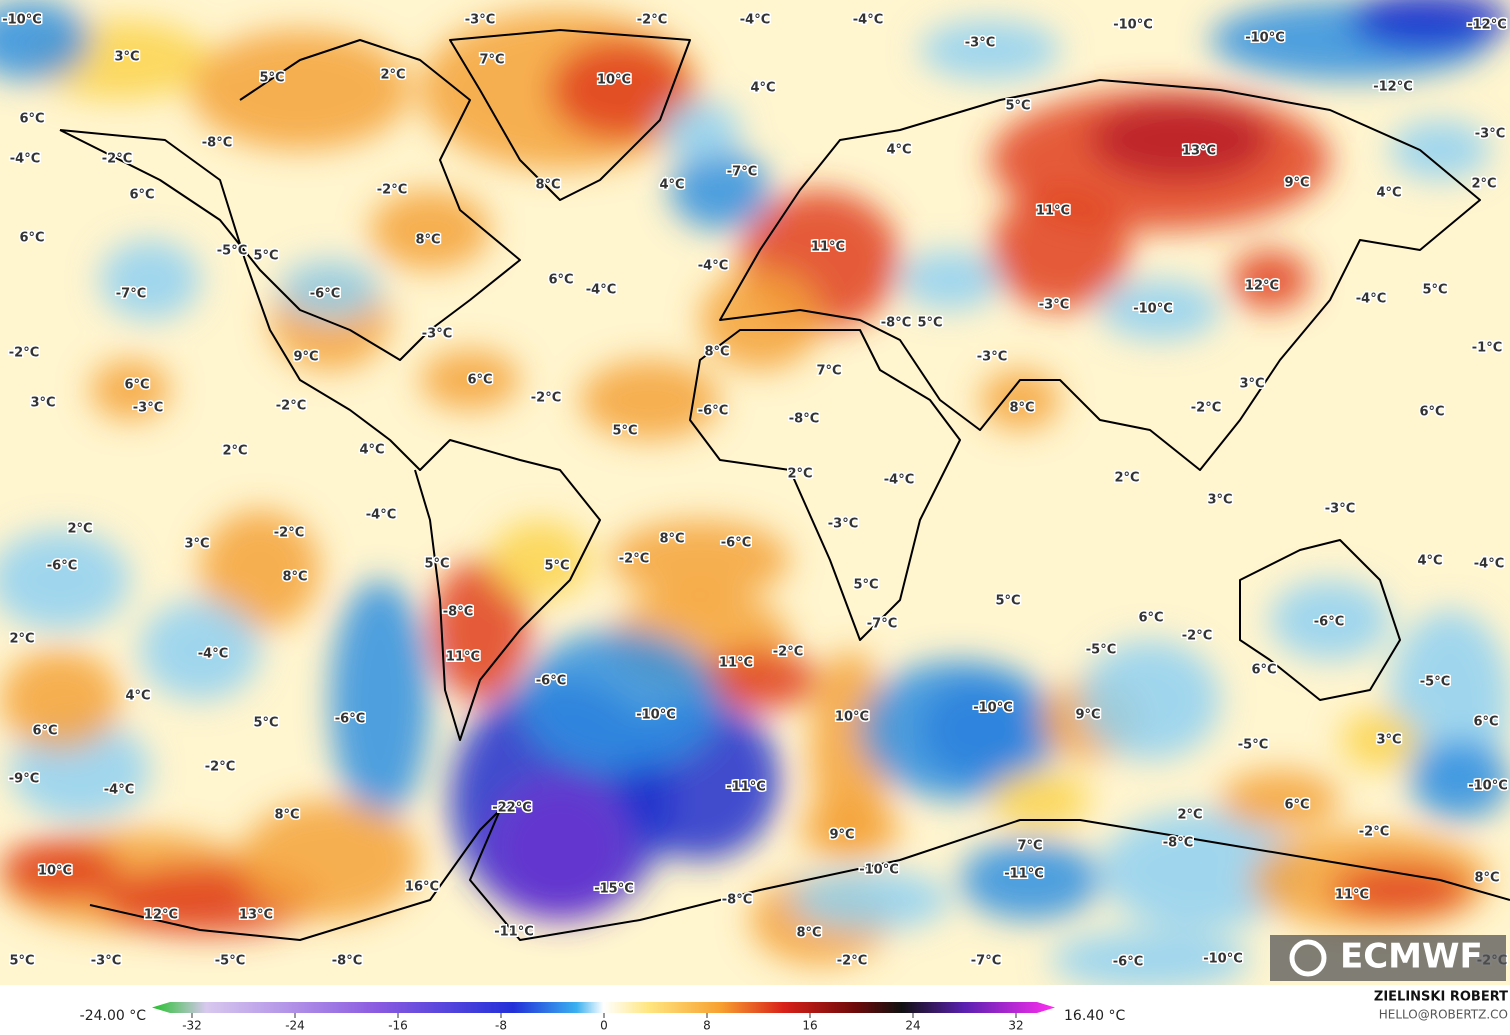  Describe the element at coordinates (55, 871) in the screenshot. I see `temperature-label: 10°C` at that location.